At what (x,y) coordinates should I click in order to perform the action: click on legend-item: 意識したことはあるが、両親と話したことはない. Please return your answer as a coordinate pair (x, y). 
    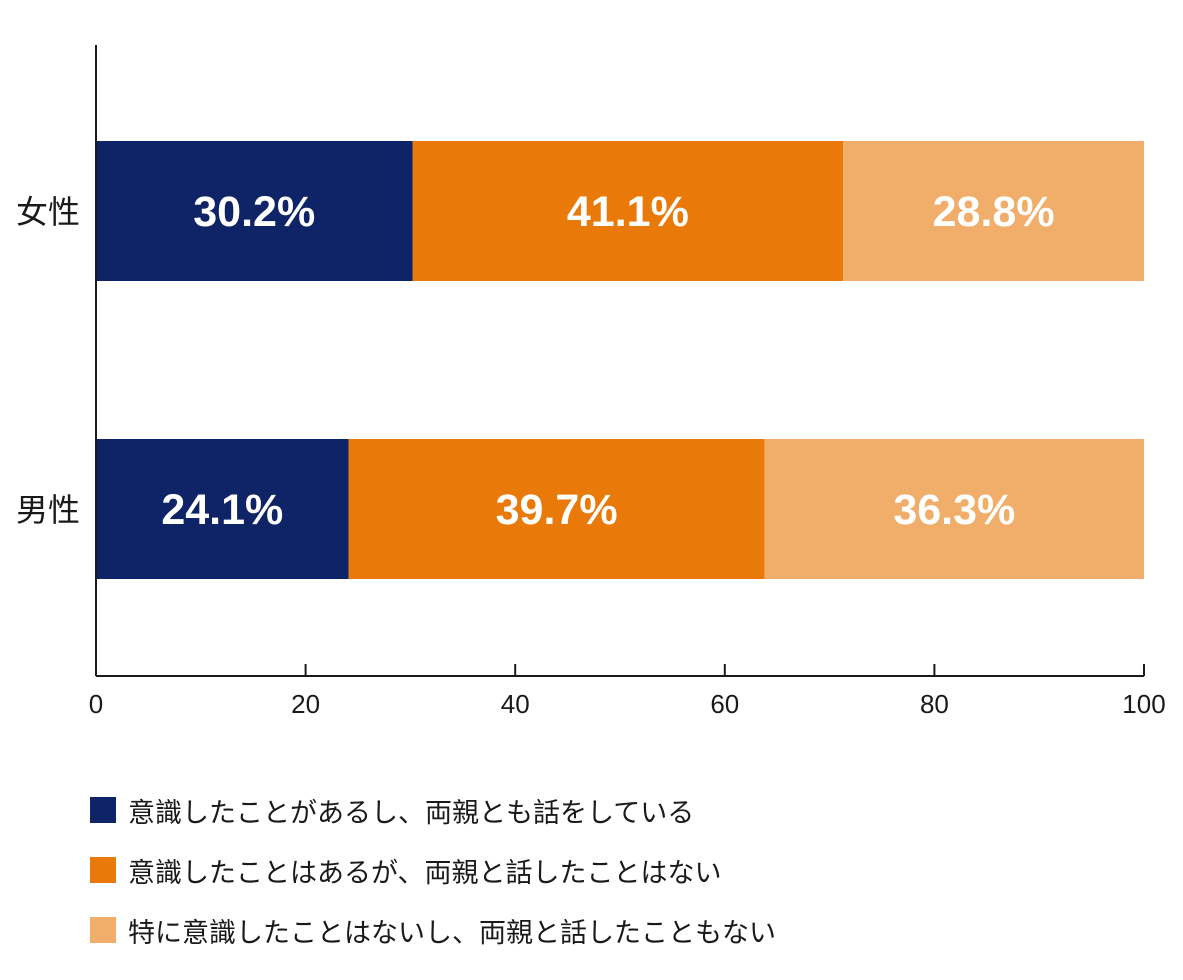
    Looking at the image, I should click on (433, 870).